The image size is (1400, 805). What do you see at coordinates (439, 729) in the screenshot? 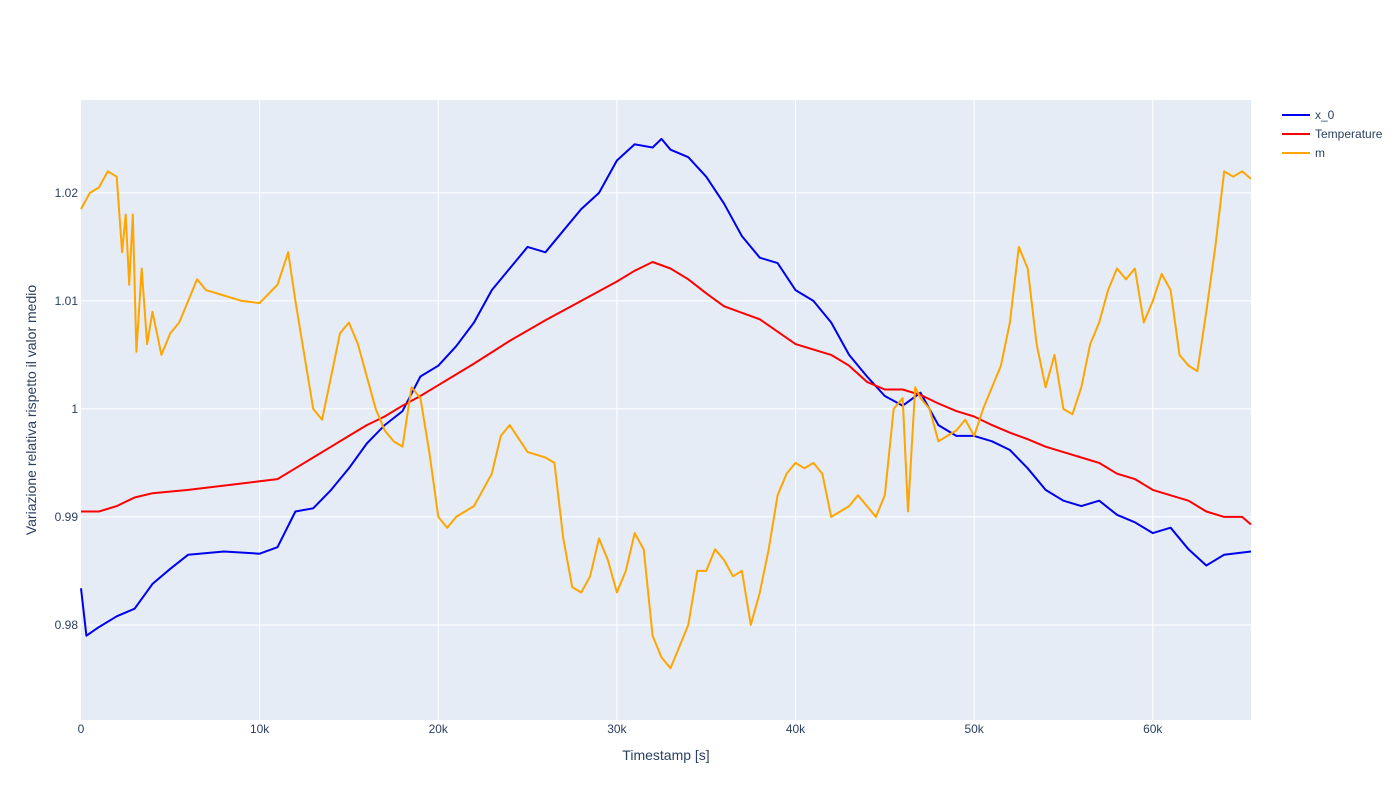
I see `x-tick-label: 20k` at bounding box center [439, 729].